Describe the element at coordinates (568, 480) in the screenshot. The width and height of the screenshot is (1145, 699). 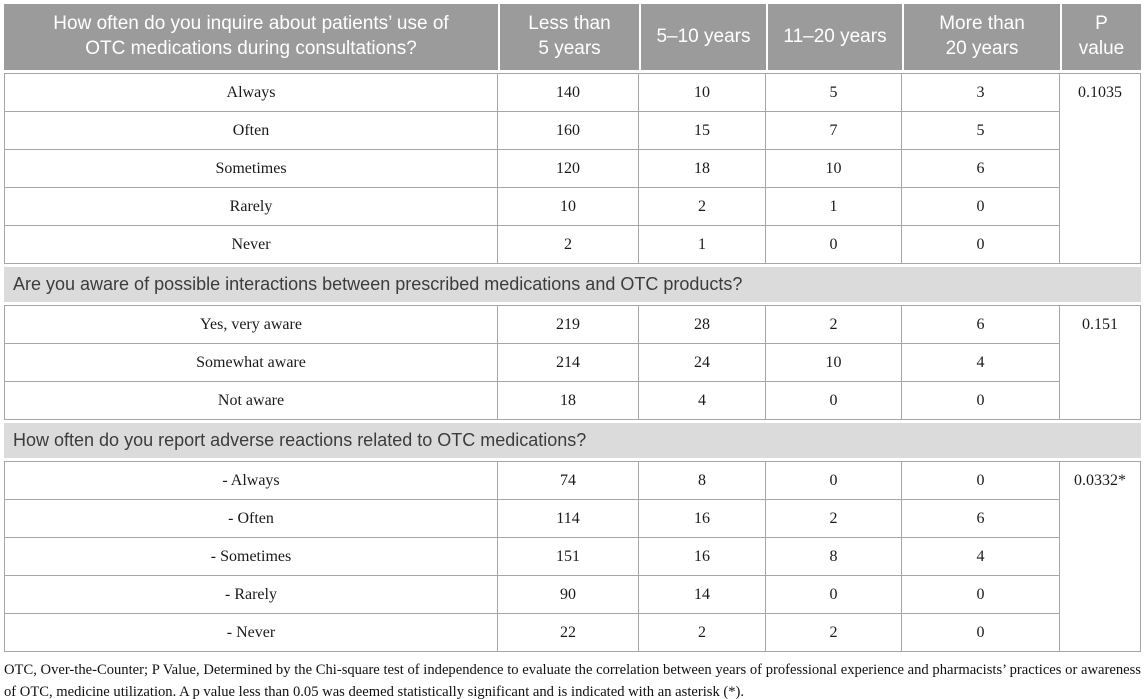
I see `count-cell: 74` at that location.